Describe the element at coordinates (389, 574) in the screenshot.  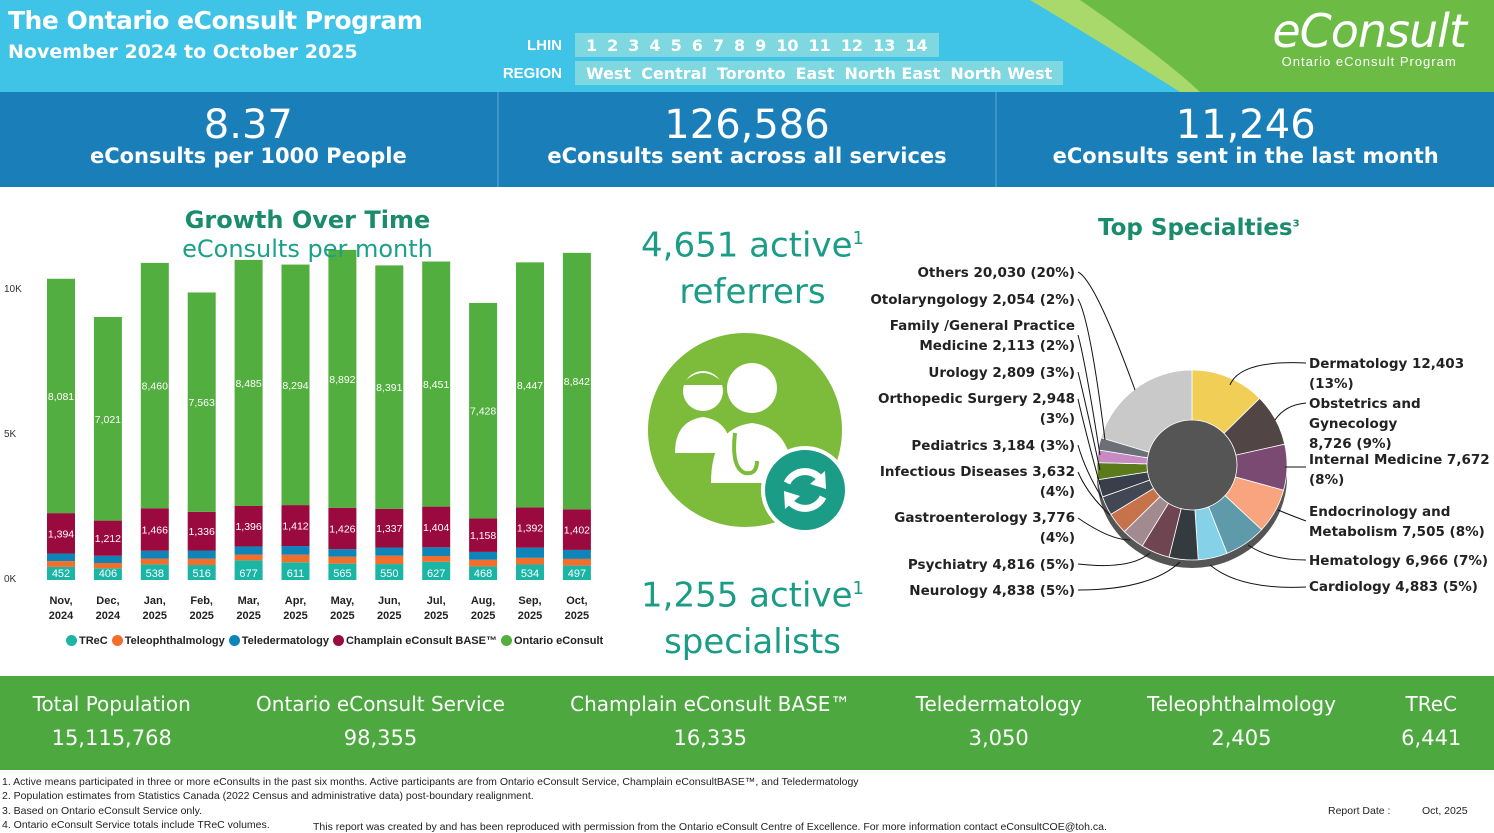
I see `data-label: 550` at that location.